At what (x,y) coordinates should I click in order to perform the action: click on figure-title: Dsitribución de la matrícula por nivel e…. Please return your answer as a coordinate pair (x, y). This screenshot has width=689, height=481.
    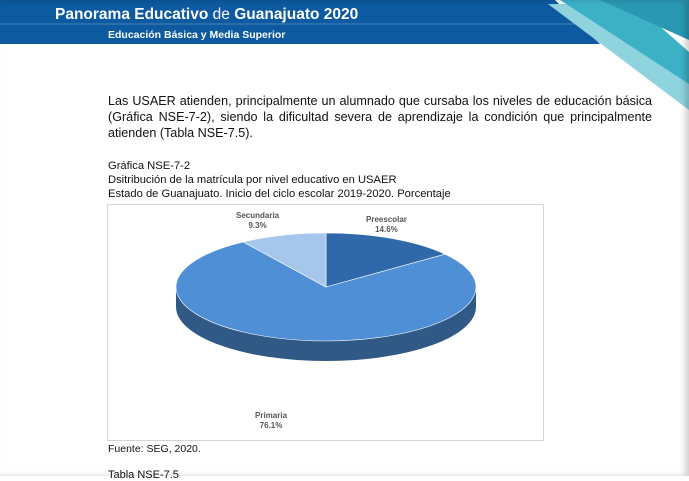
    Looking at the image, I should click on (252, 180).